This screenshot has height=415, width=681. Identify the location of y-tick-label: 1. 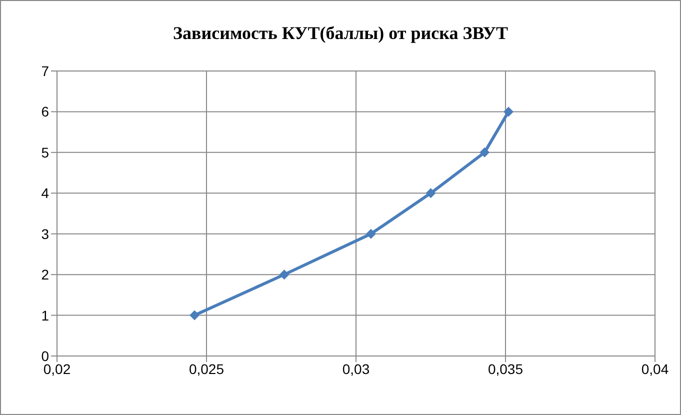
(45, 315).